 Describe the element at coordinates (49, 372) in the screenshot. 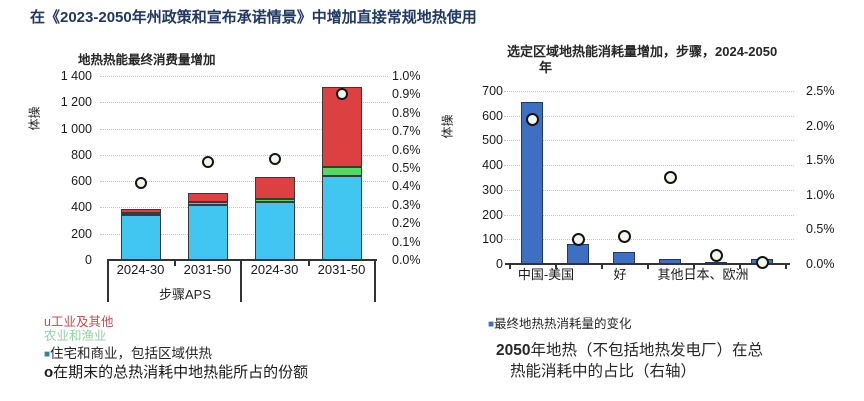

I see `share-circle-icon: o` at that location.